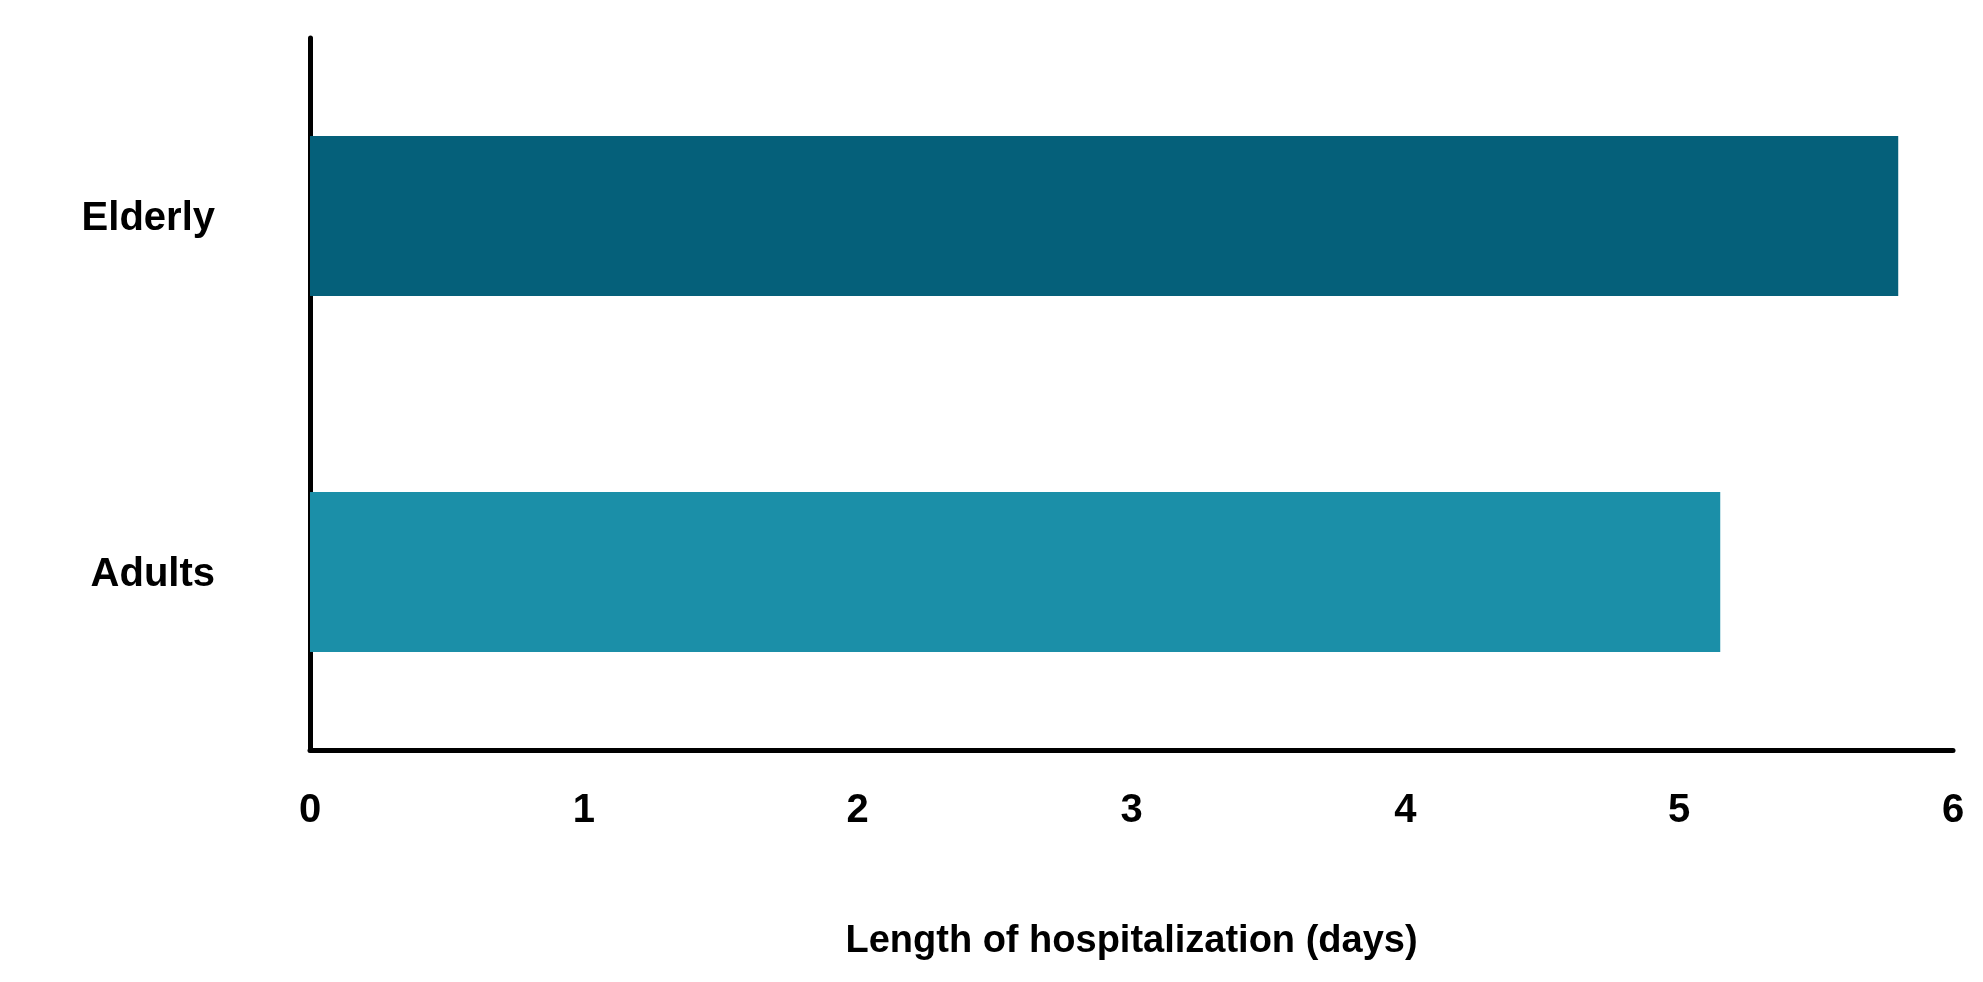 The width and height of the screenshot is (1983, 982). What do you see at coordinates (857, 808) in the screenshot?
I see `x-tick-label: 2` at bounding box center [857, 808].